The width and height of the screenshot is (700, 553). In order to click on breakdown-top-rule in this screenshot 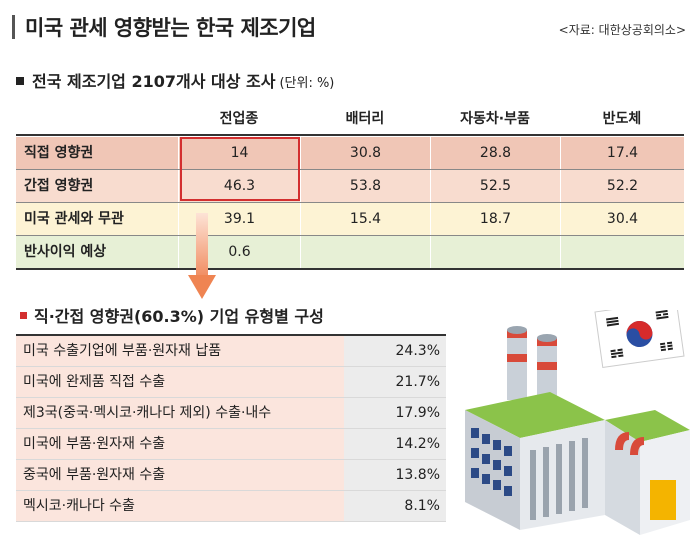, I will do `click(231, 335)`.